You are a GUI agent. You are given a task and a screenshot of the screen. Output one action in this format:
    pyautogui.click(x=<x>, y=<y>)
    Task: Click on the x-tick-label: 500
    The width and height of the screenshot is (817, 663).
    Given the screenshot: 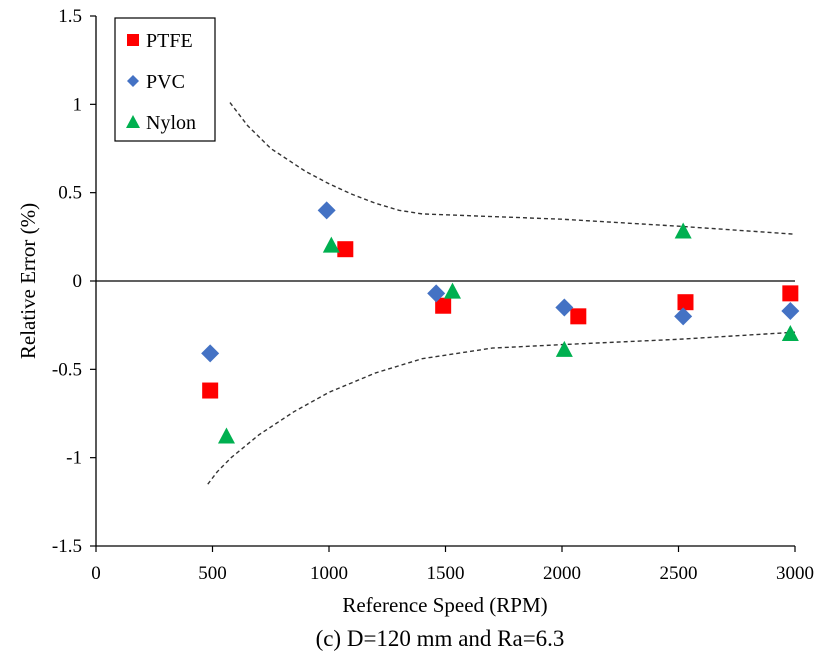 What is the action you would take?
    pyautogui.click(x=212, y=573)
    